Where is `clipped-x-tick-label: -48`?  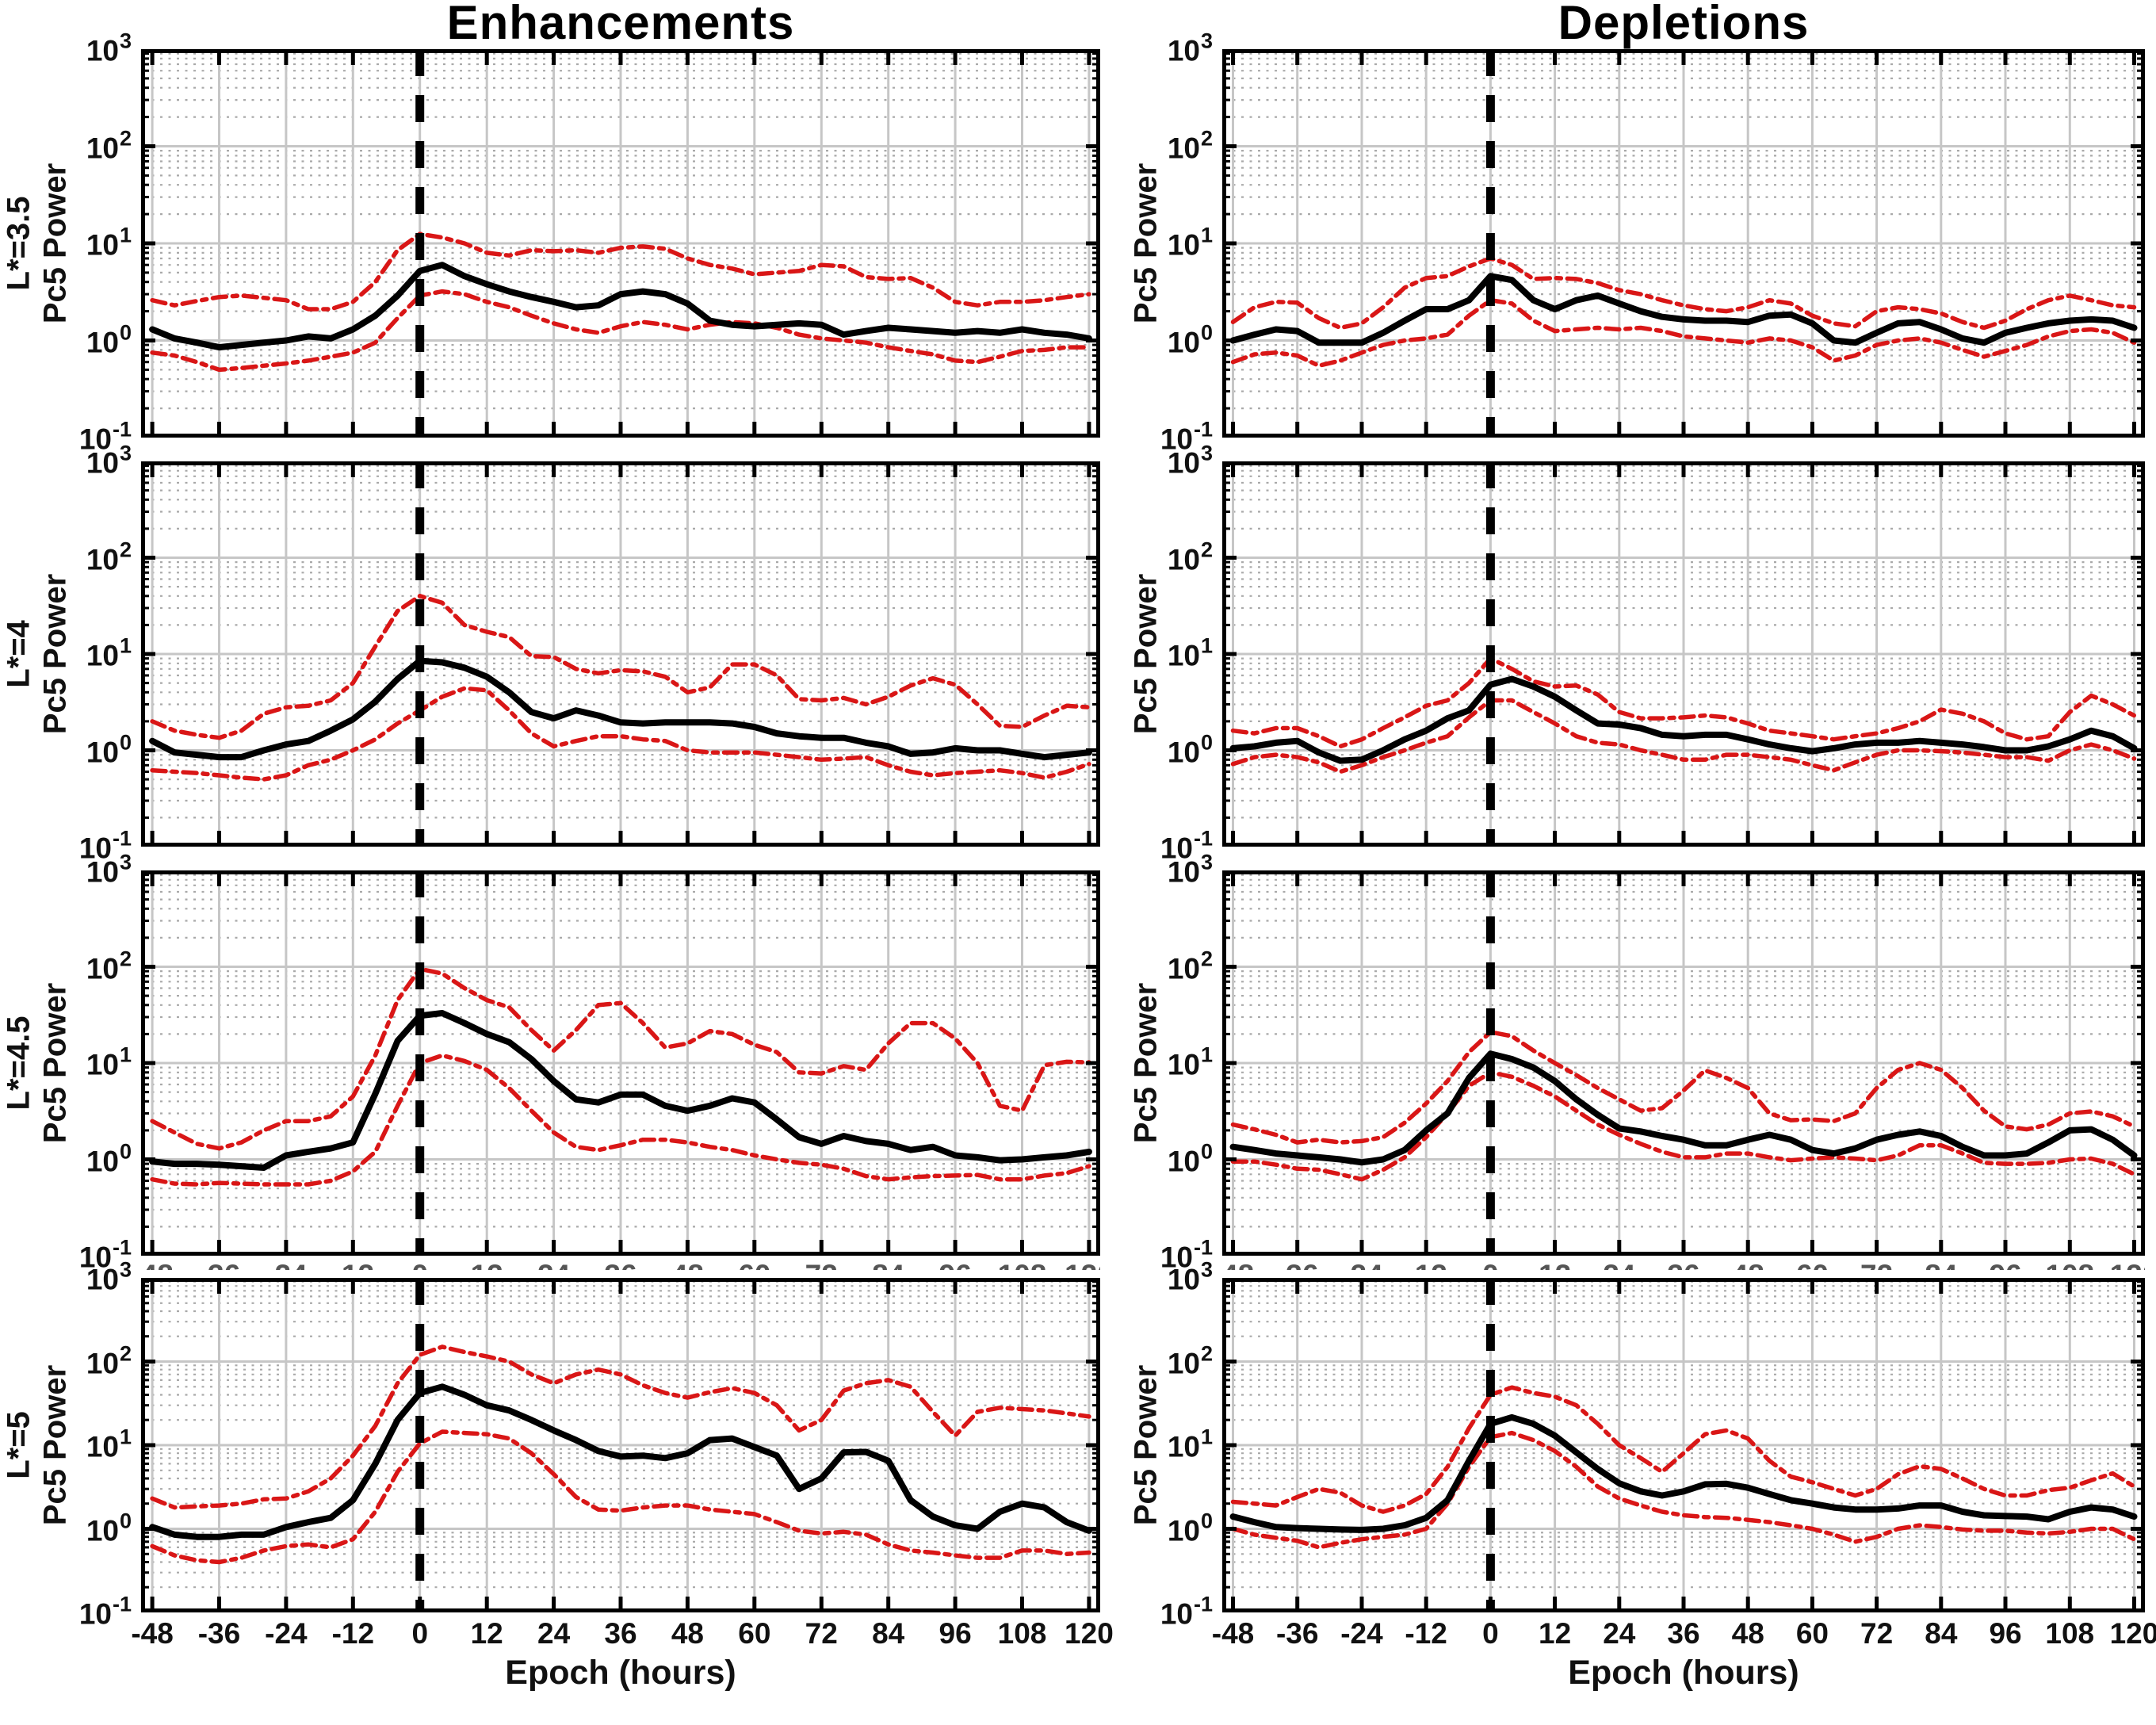
clipped-x-tick-label: -48 is located at coordinates (174, 1264).